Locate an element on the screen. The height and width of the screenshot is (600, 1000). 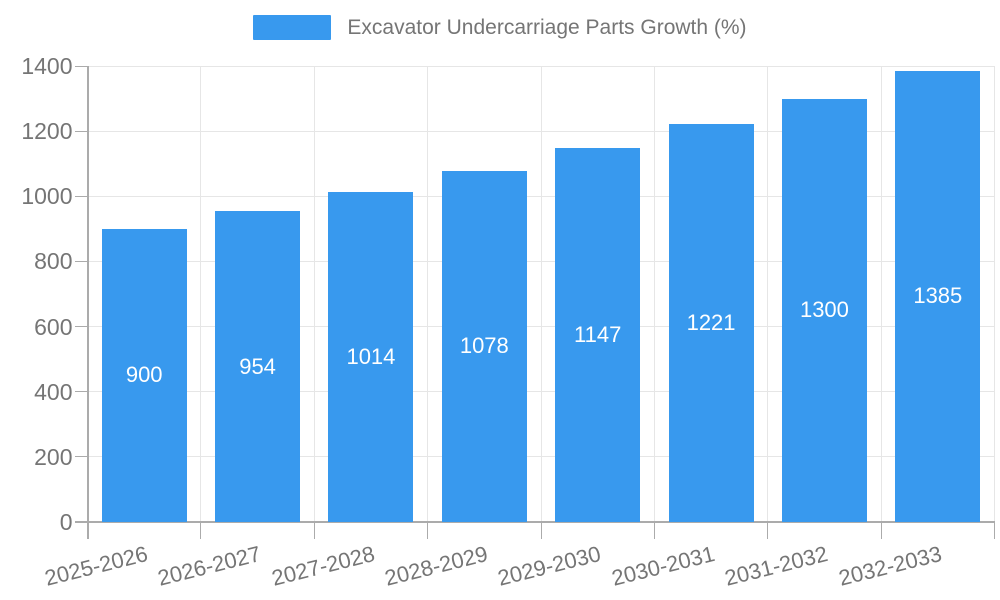
x-axis-label: 2029-2030 is located at coordinates (549, 566).